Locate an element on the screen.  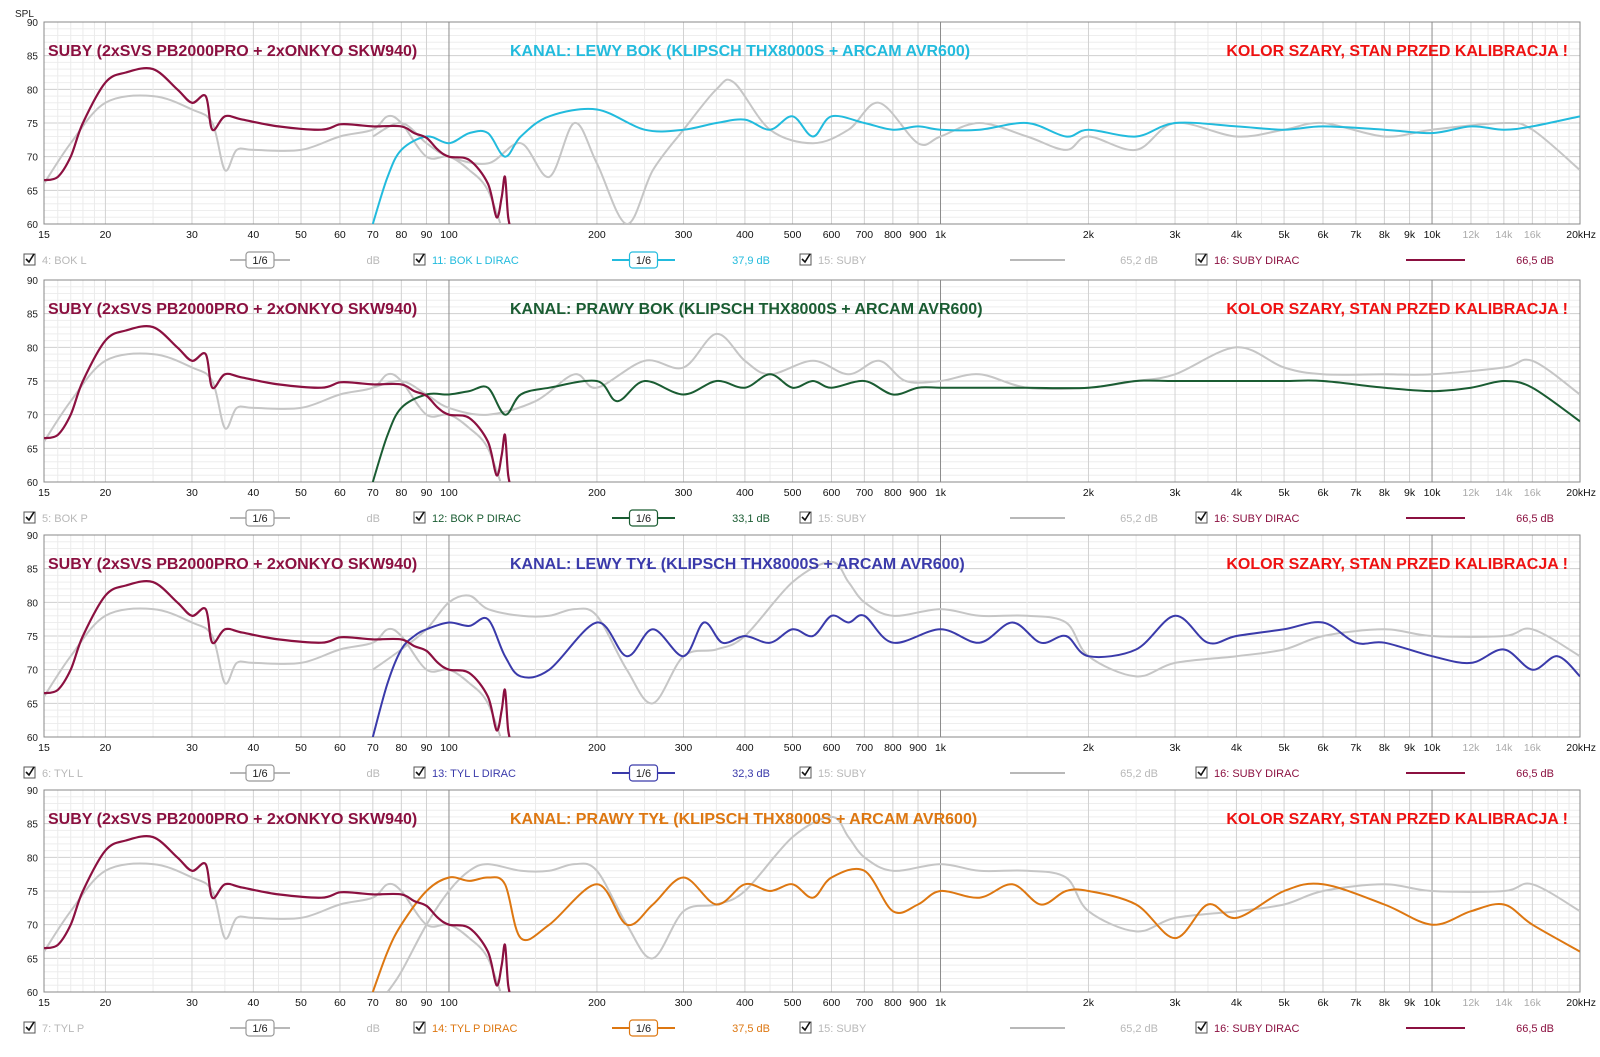
x-tick-label: 2k is located at coordinates (1089, 235).